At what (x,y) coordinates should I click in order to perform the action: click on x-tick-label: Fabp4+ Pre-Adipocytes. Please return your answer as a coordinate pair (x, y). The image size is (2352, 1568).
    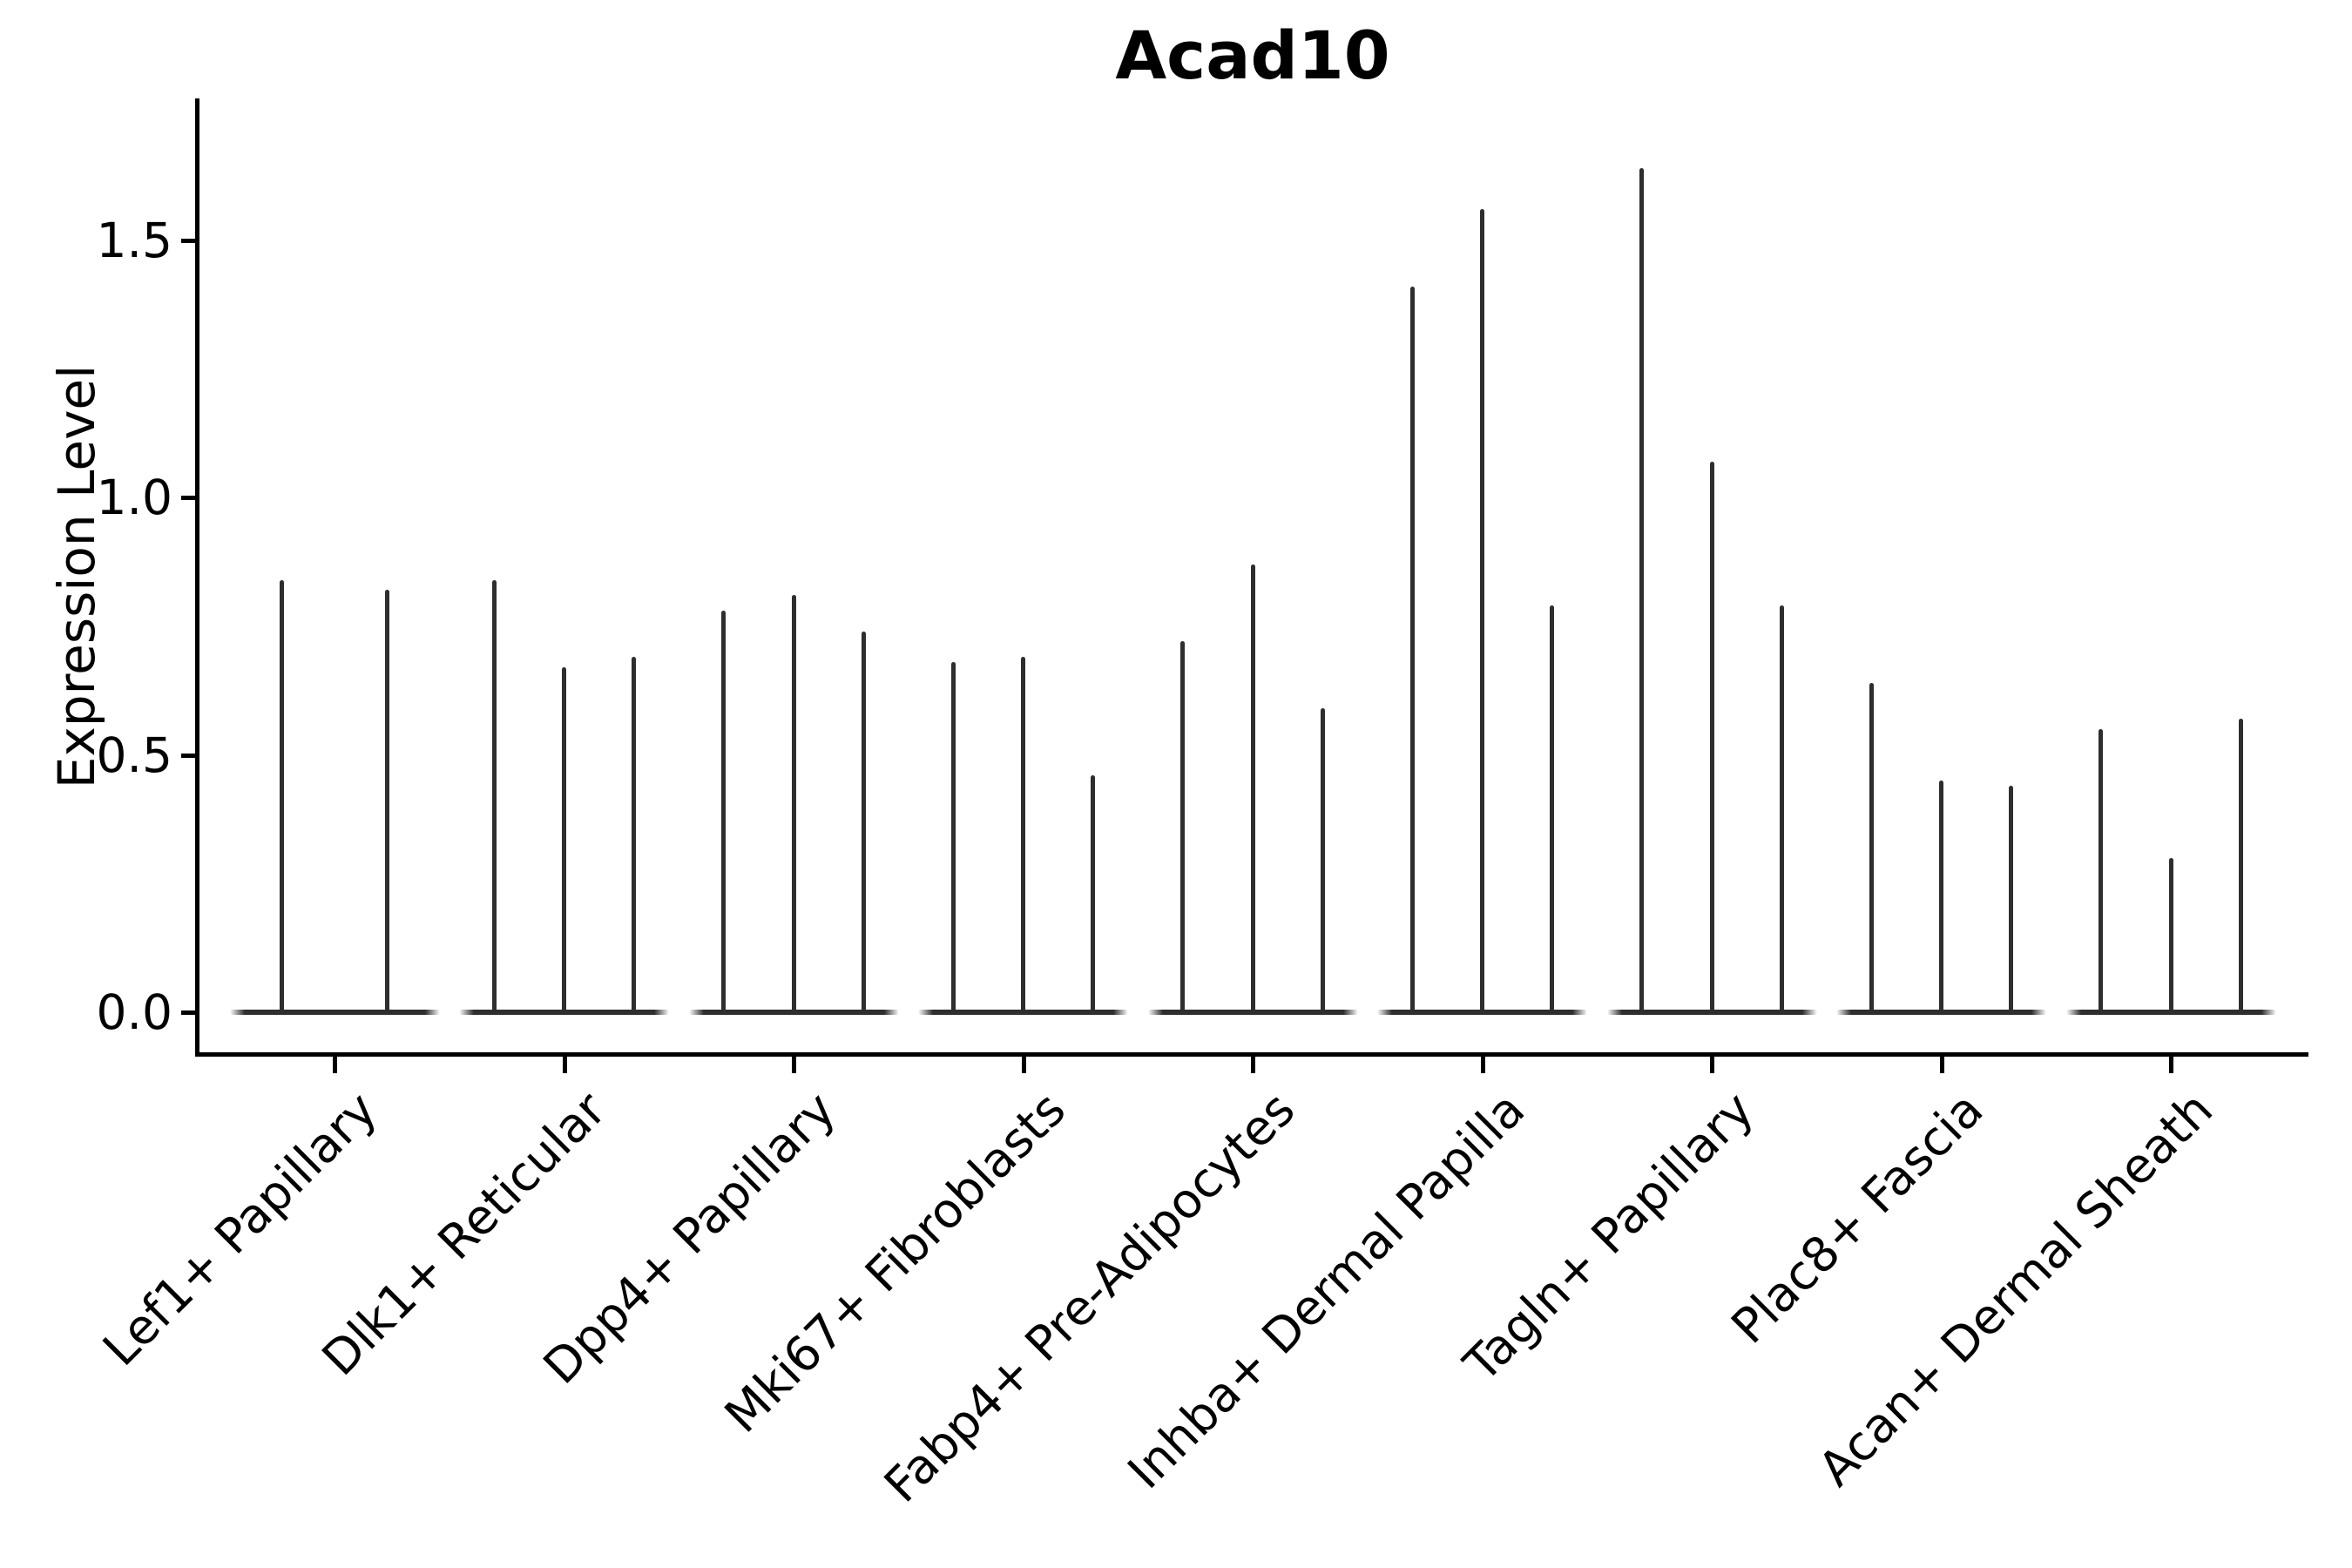
    Looking at the image, I should click on (1089, 1297).